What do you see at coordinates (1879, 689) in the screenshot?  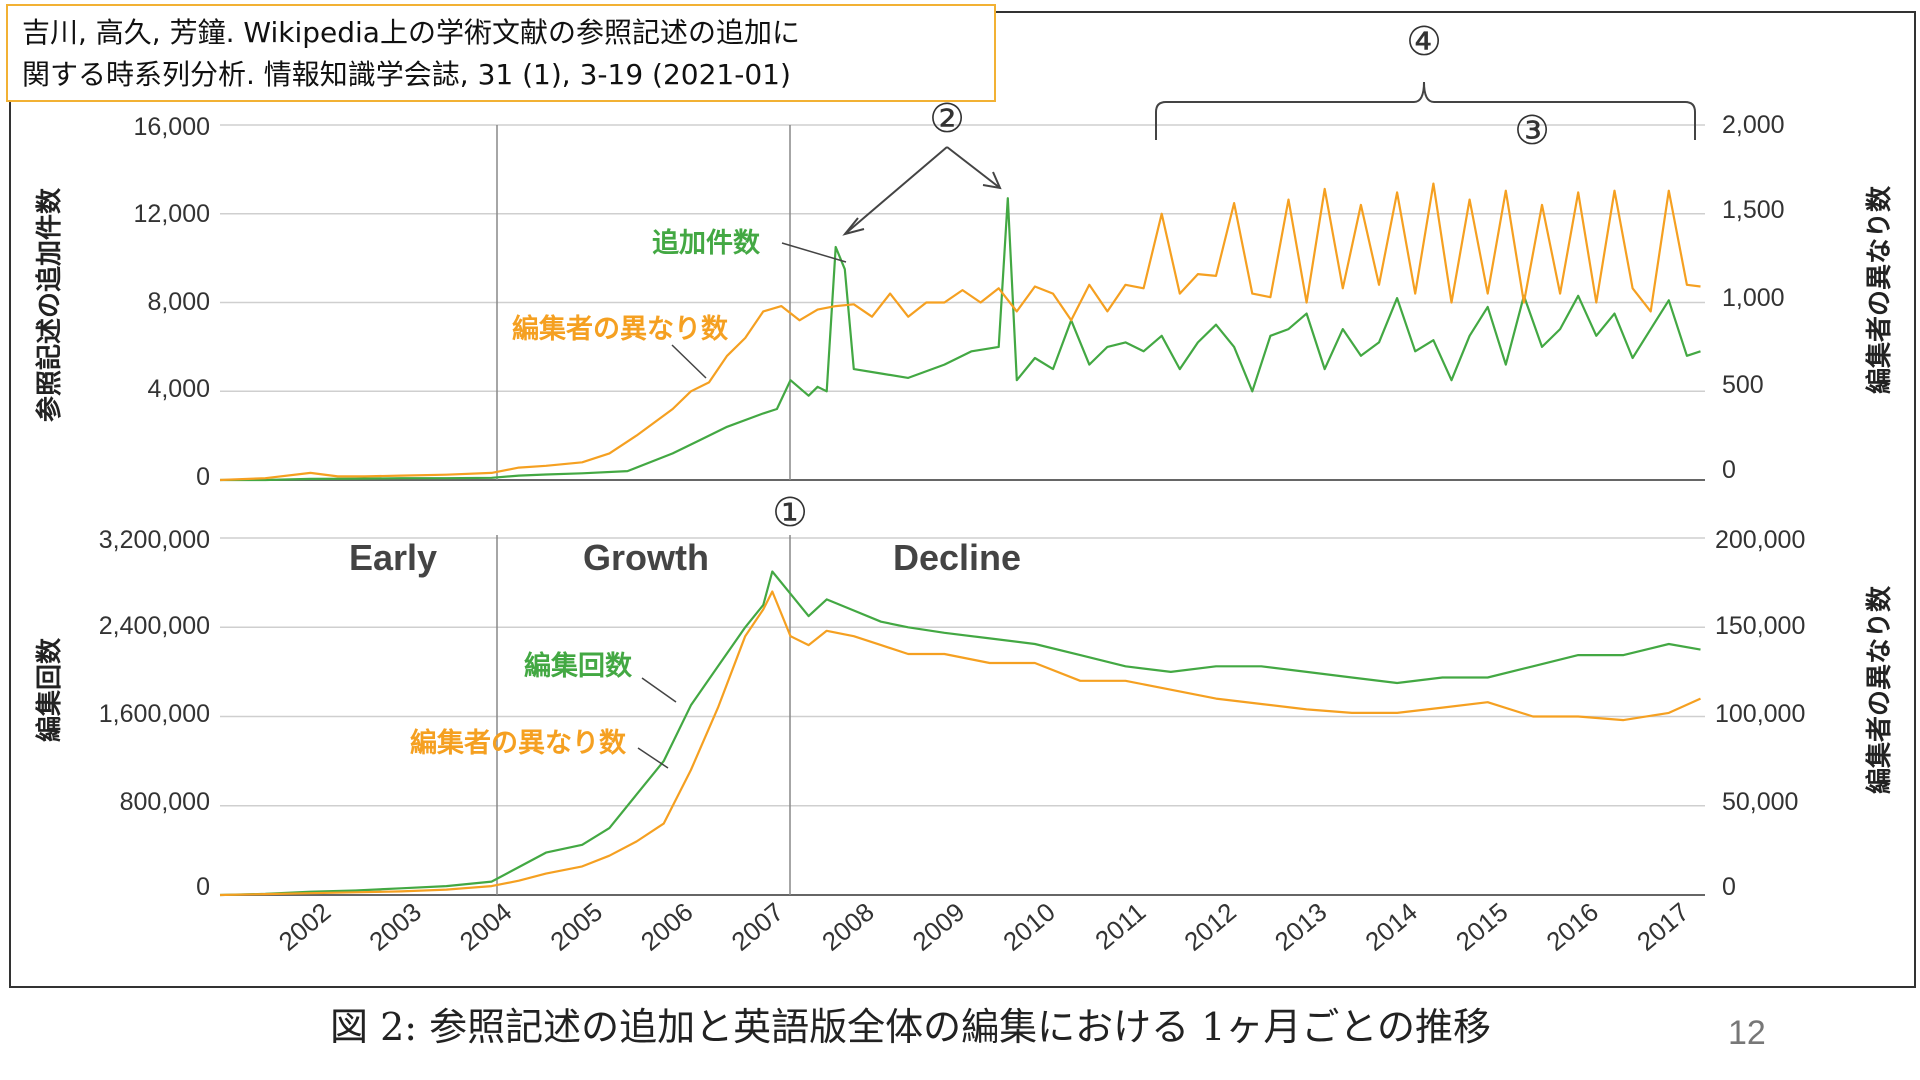 I see `bottom-right-ylabel: 編集者の異なり数` at bounding box center [1879, 689].